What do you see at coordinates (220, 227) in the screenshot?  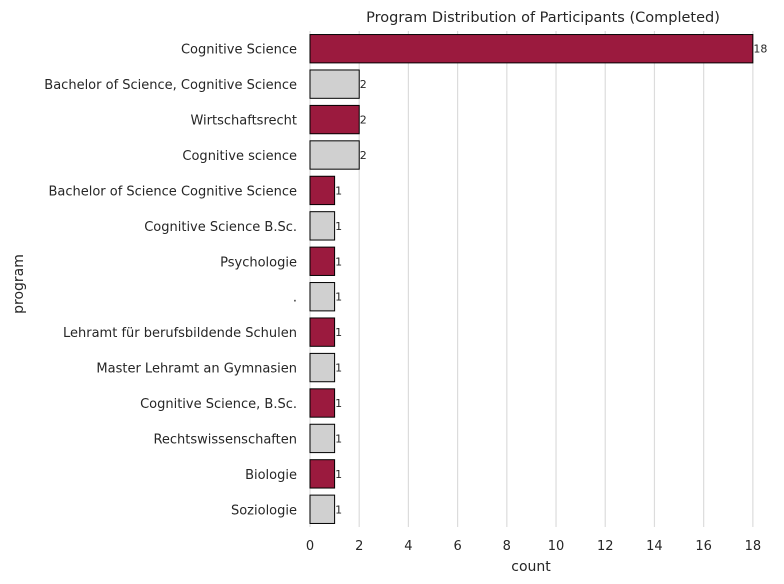 I see `y-tick-label: Cognitive Science B.Sc.` at bounding box center [220, 227].